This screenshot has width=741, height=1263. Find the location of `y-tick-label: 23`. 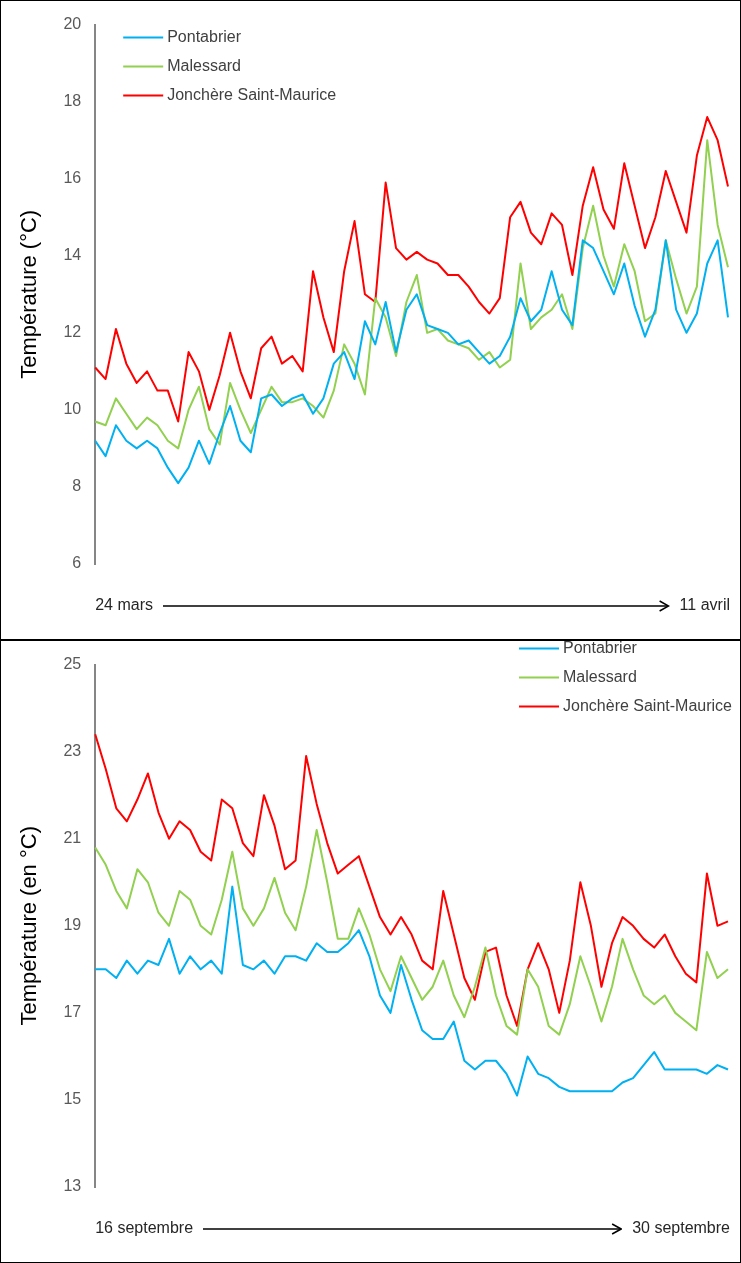

y-tick-label: 23 is located at coordinates (72, 751).